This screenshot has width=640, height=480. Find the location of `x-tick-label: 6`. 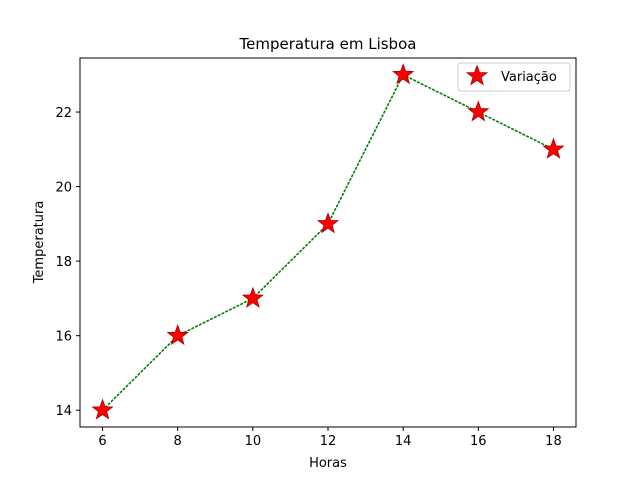

x-tick-label: 6 is located at coordinates (102, 441).